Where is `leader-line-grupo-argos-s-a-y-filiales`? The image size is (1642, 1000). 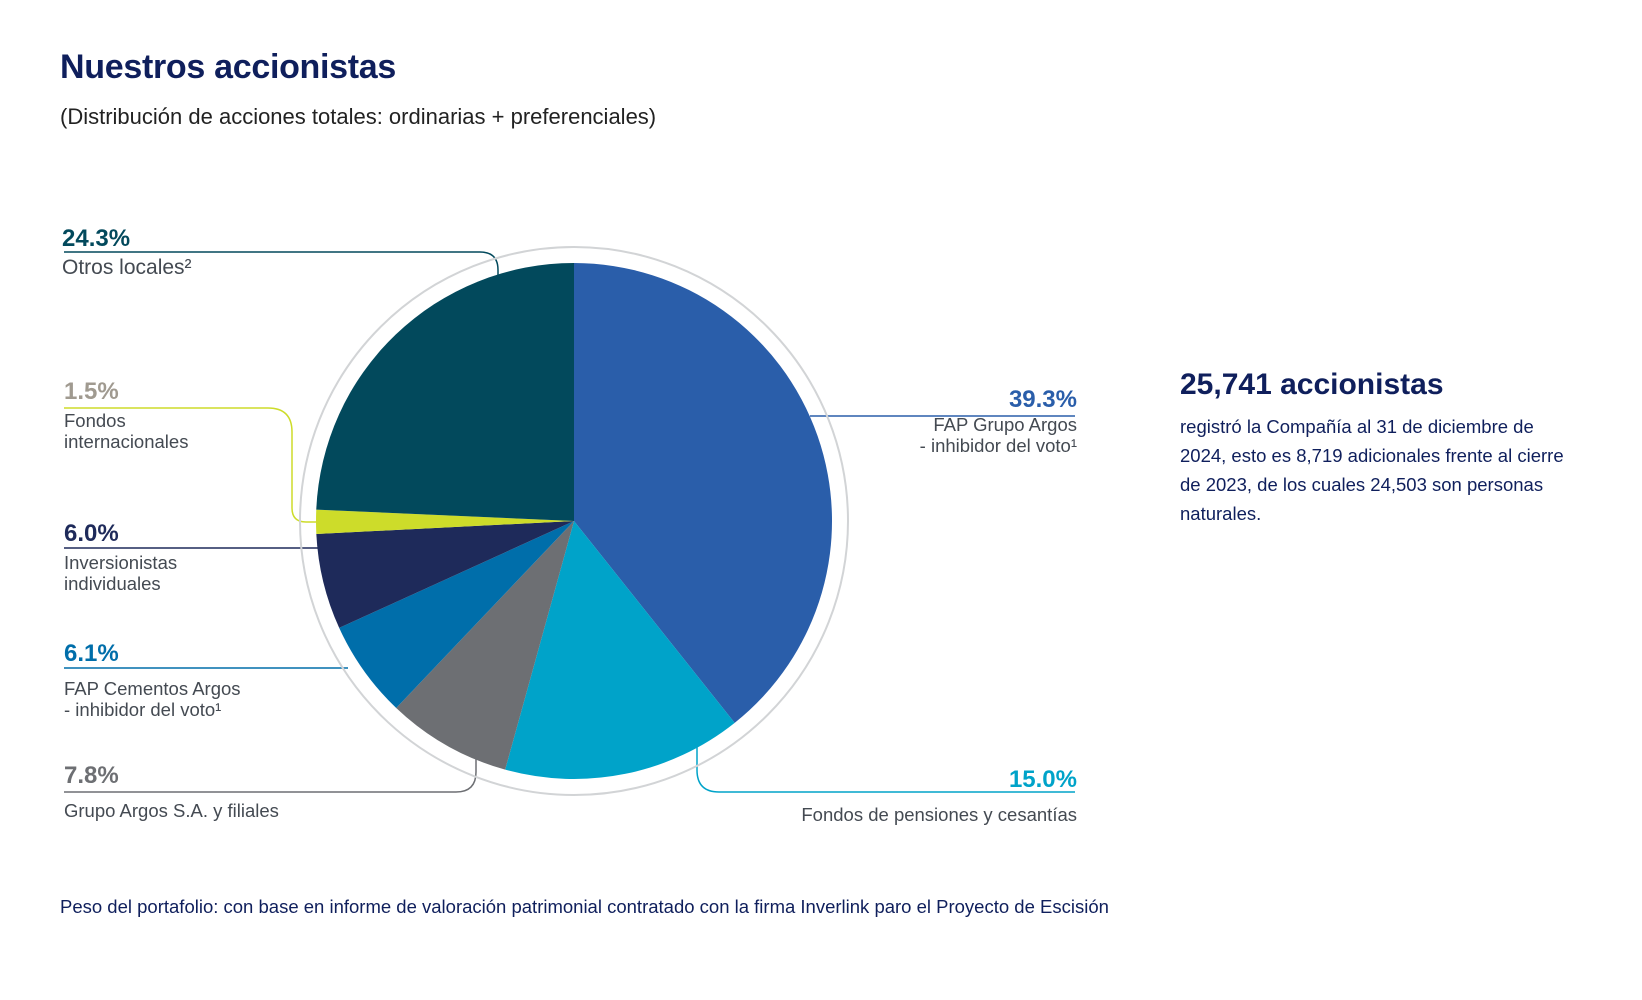 leader-line-grupo-argos-s-a-y-filiales is located at coordinates (270, 771).